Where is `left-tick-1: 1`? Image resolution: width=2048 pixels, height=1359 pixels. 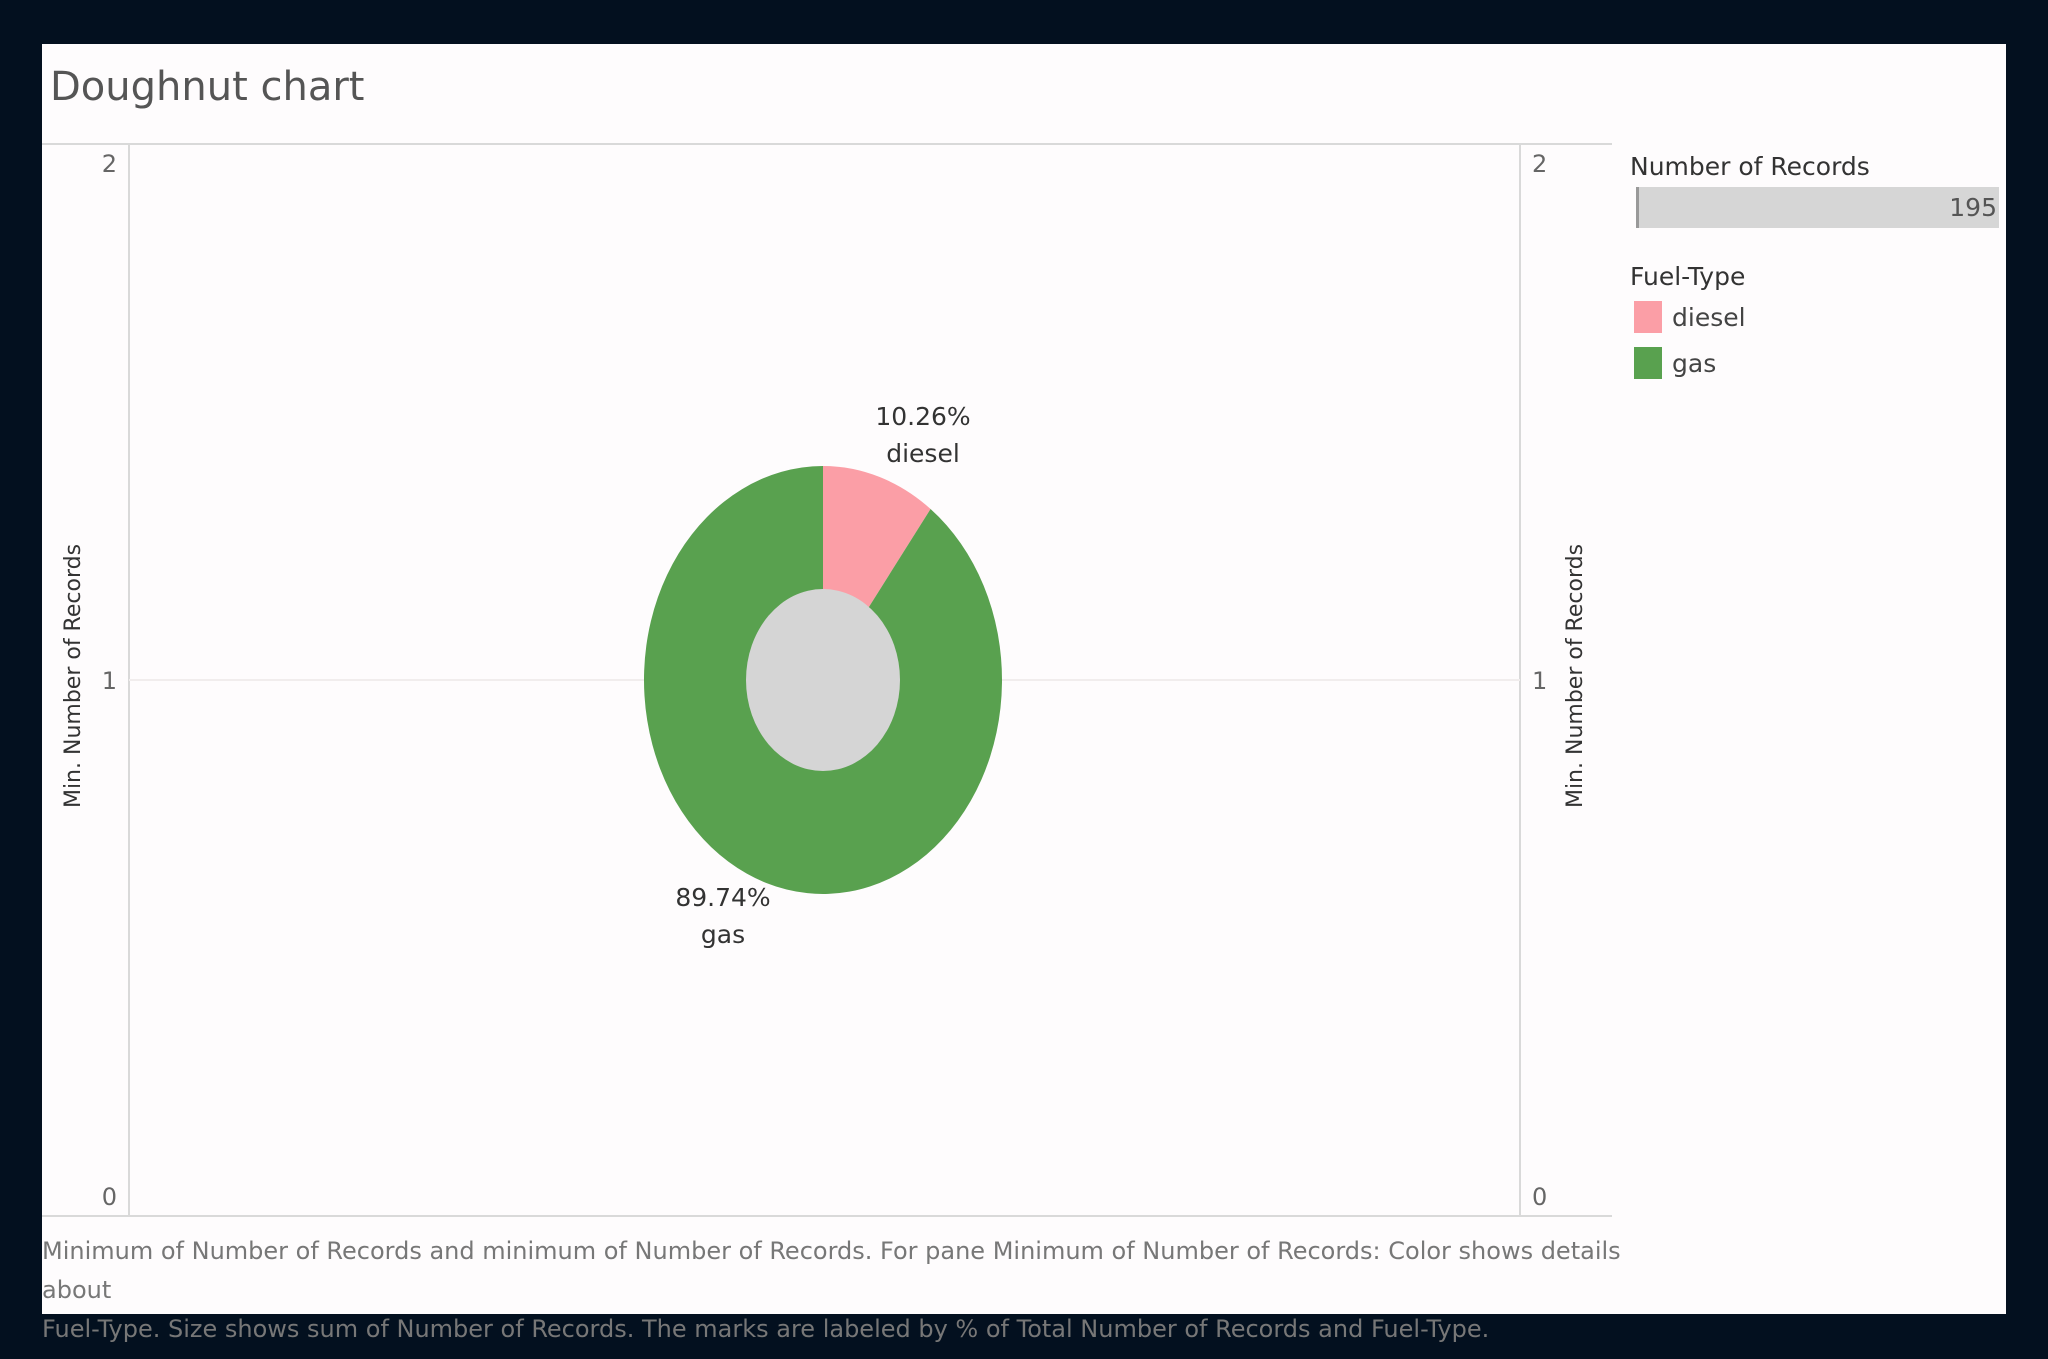 left-tick-1: 1 is located at coordinates (109, 681).